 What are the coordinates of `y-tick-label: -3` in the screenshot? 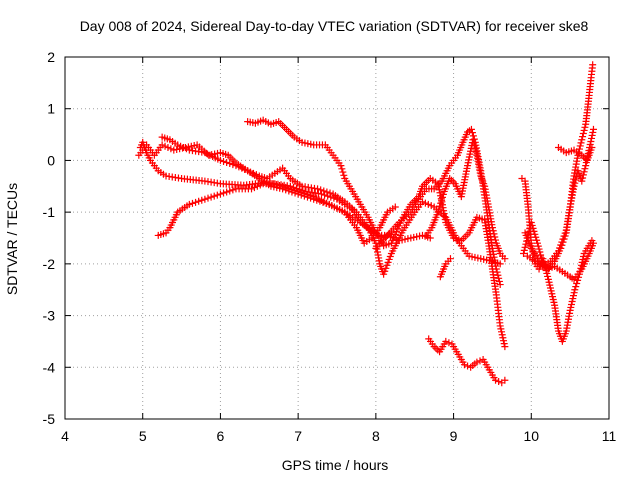 It's located at (49, 316).